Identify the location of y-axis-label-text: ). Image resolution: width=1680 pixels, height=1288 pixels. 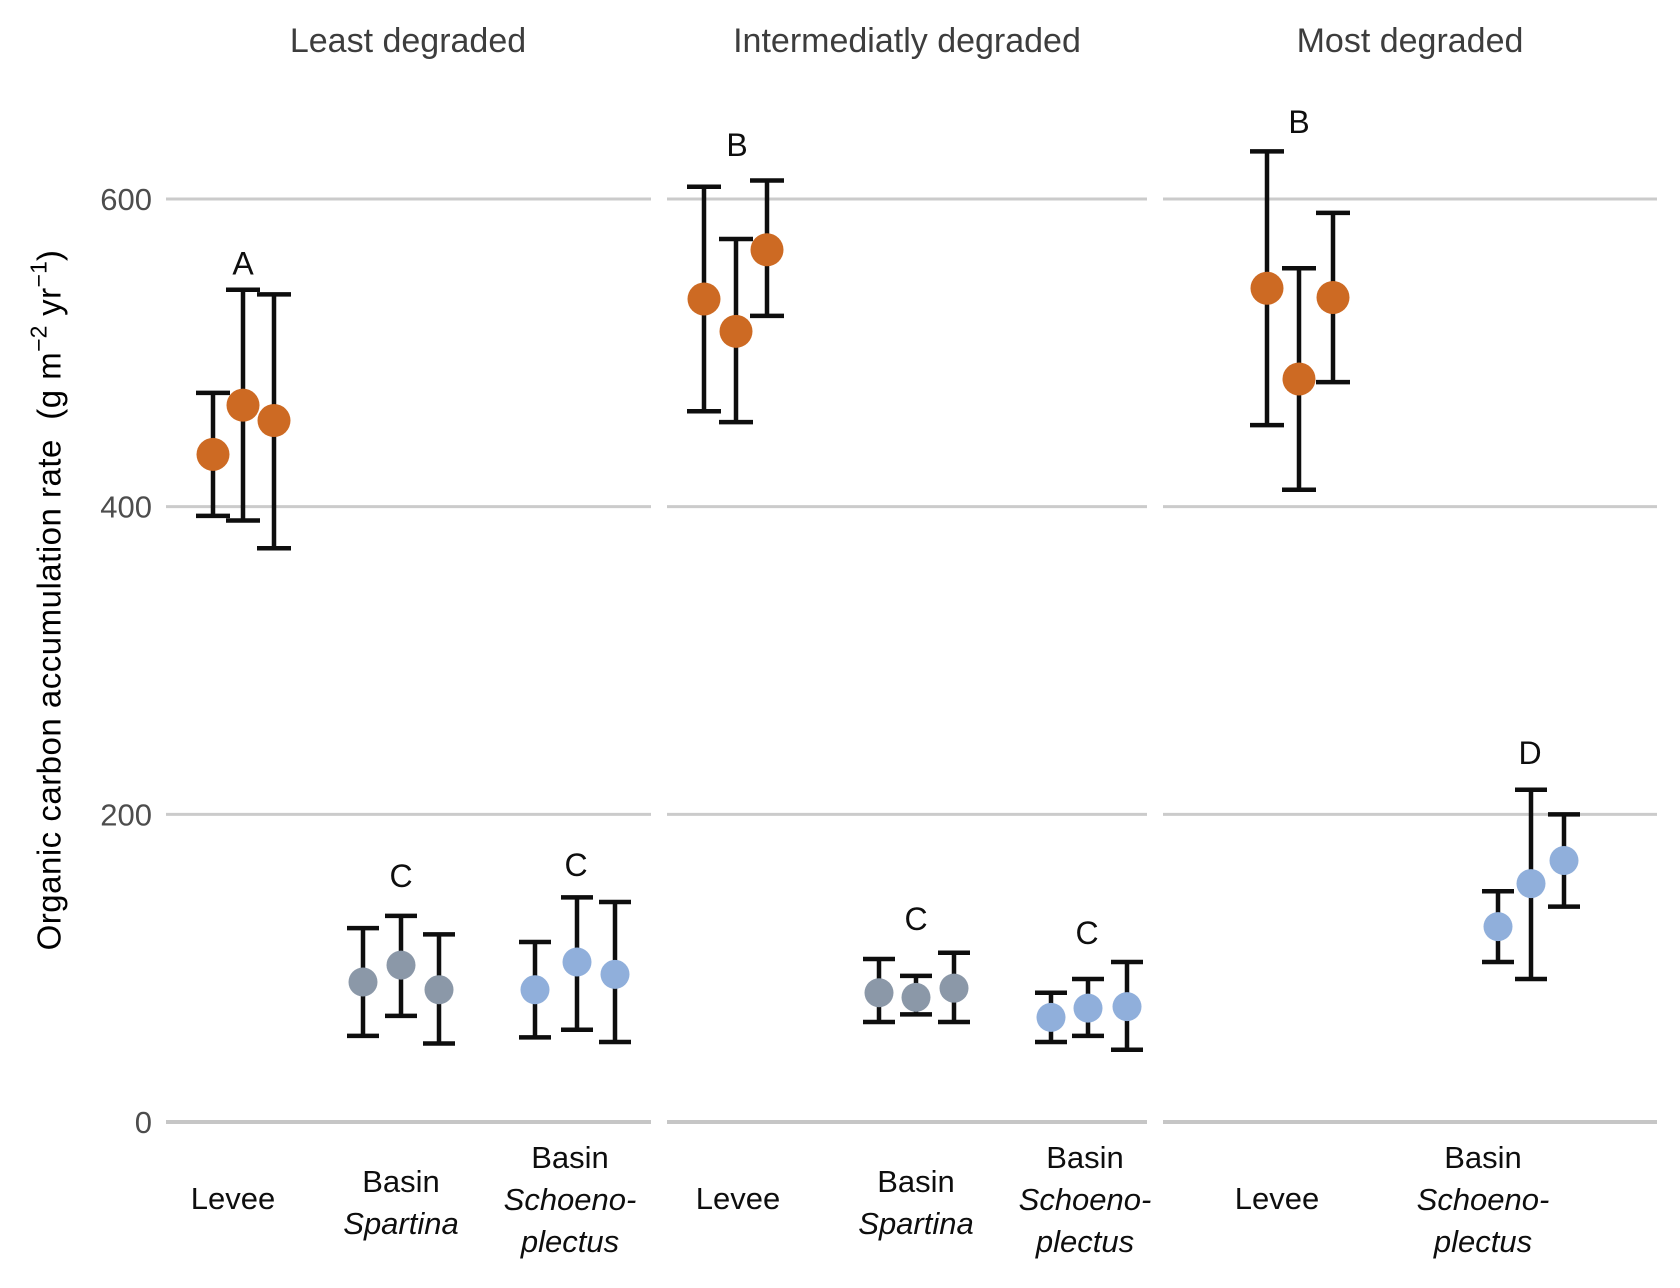
(49, 255).